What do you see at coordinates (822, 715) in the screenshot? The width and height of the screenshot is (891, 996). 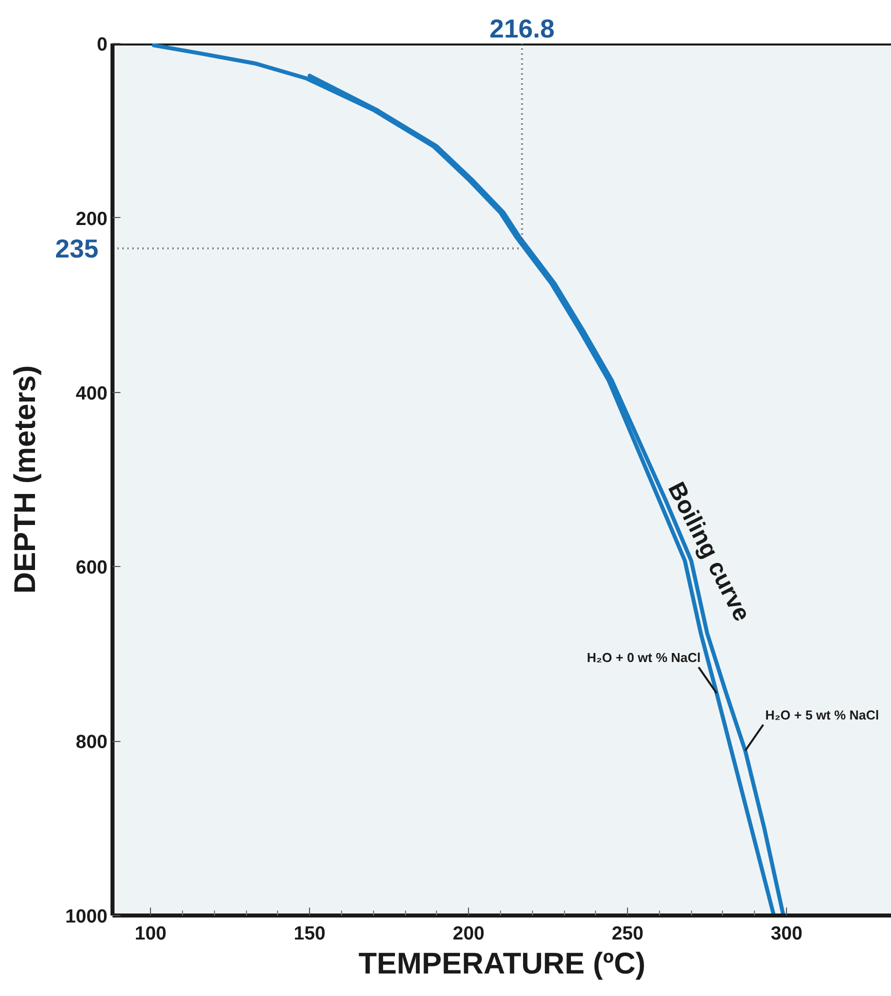 I see `text: H₂O + 5 wt % NaCl` at bounding box center [822, 715].